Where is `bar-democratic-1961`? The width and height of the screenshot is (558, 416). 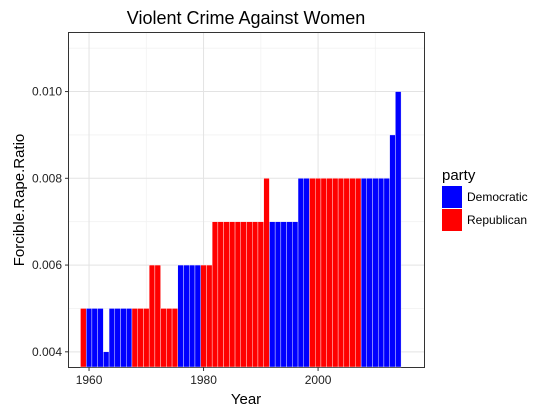
bar-democratic-1961 is located at coordinates (94, 338).